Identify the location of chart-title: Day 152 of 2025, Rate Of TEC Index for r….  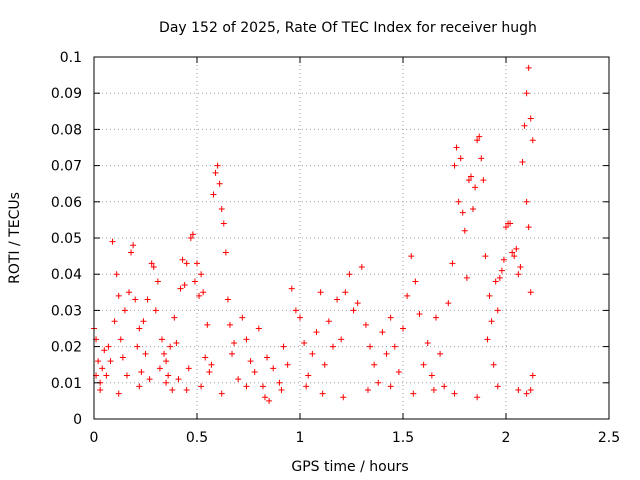
(348, 28).